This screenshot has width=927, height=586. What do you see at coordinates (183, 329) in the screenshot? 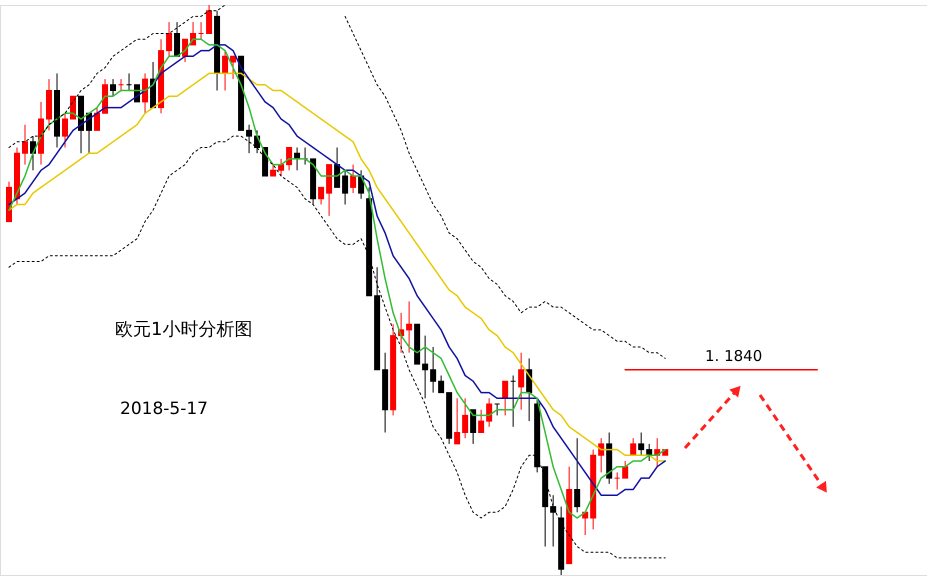
I see `annotation: 欧元1小时分析图` at bounding box center [183, 329].